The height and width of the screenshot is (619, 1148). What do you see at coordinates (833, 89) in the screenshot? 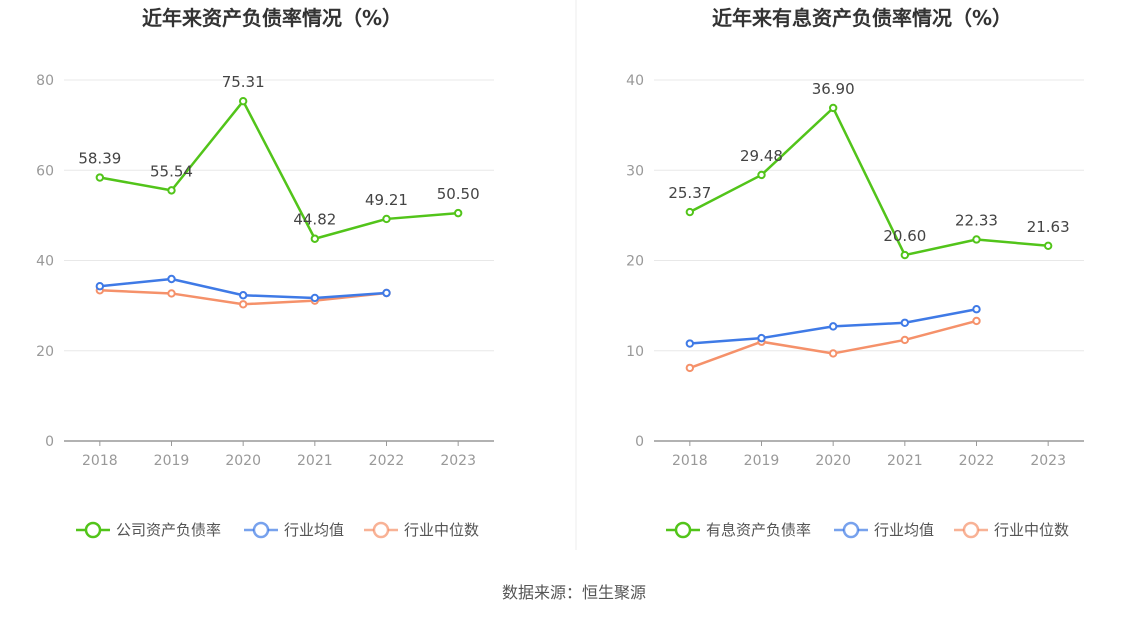
I see `data-label: 36.90` at bounding box center [833, 89].